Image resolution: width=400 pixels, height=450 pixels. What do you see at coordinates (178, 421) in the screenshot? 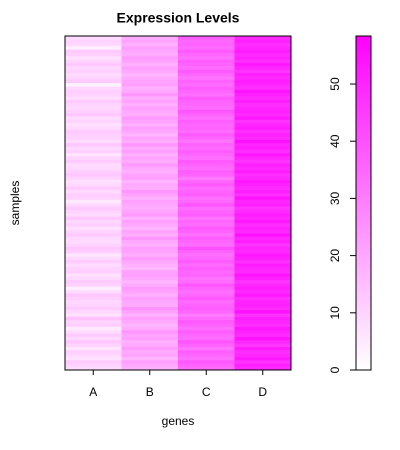
I see `x-axis-label: genes` at bounding box center [178, 421].